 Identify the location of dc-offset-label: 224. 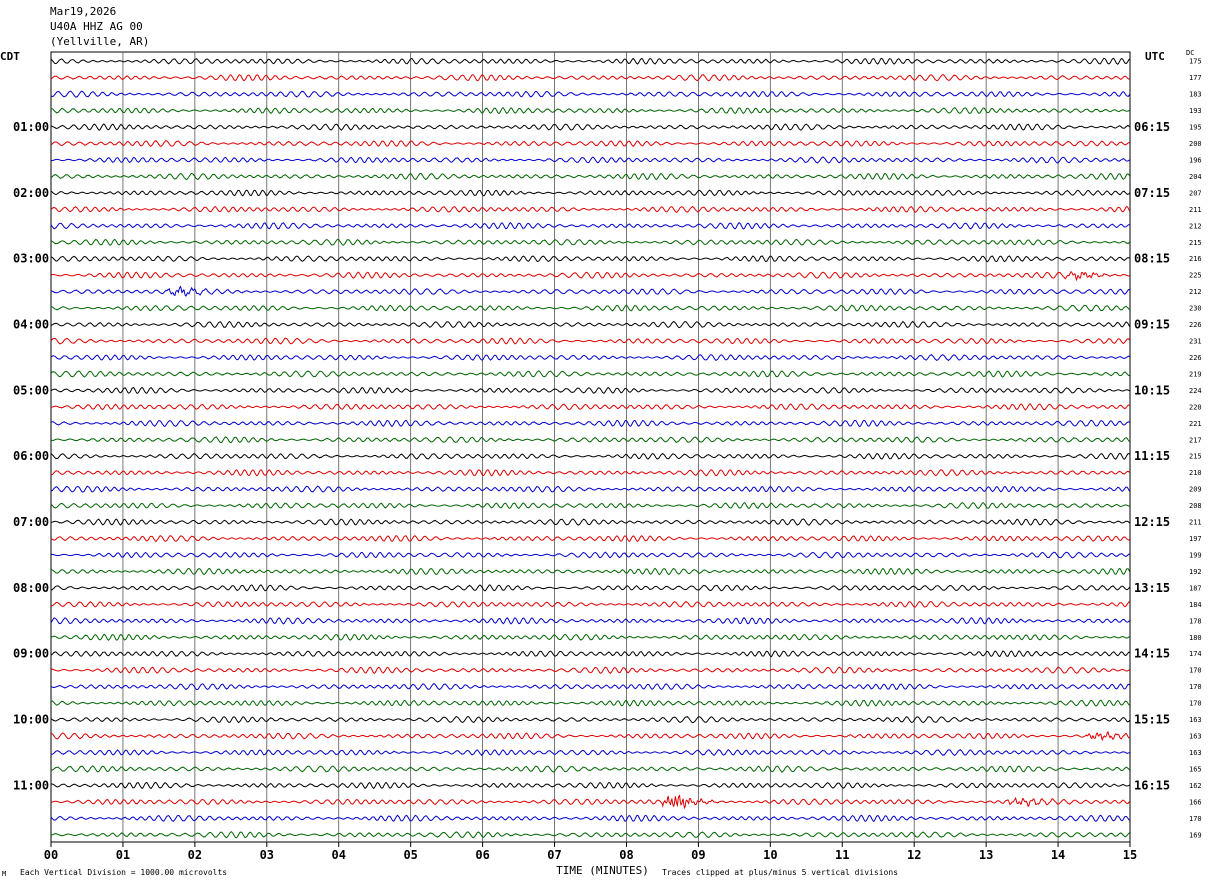
(1195, 391).